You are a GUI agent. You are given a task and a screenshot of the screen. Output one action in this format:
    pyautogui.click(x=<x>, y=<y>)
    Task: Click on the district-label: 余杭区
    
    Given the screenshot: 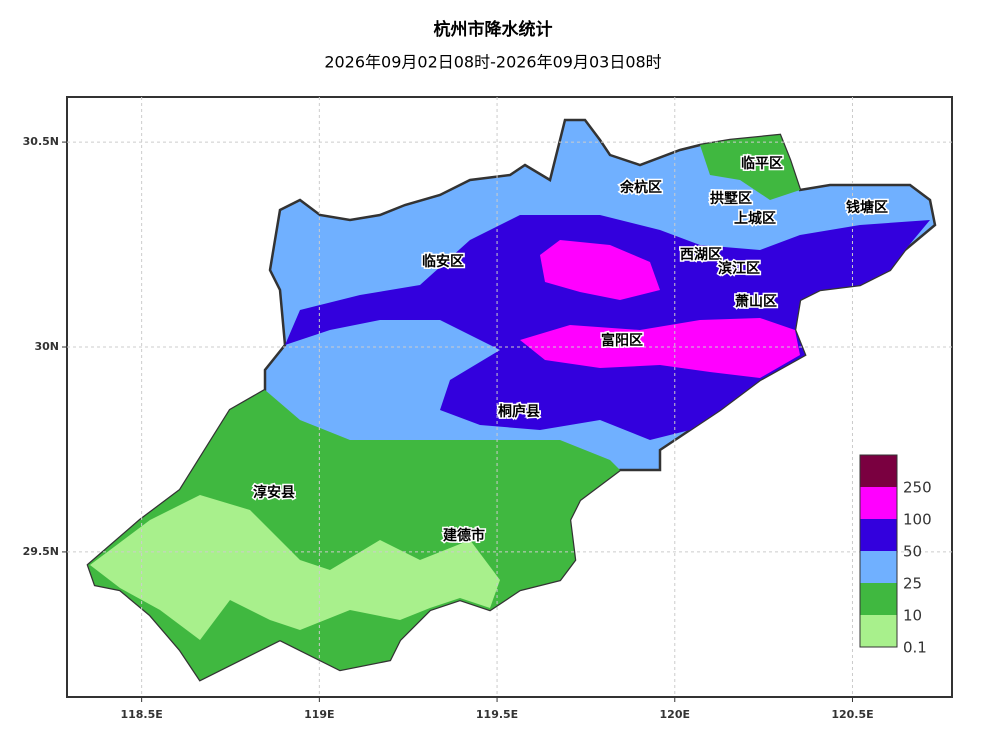 What is the action you would take?
    pyautogui.click(x=640, y=187)
    